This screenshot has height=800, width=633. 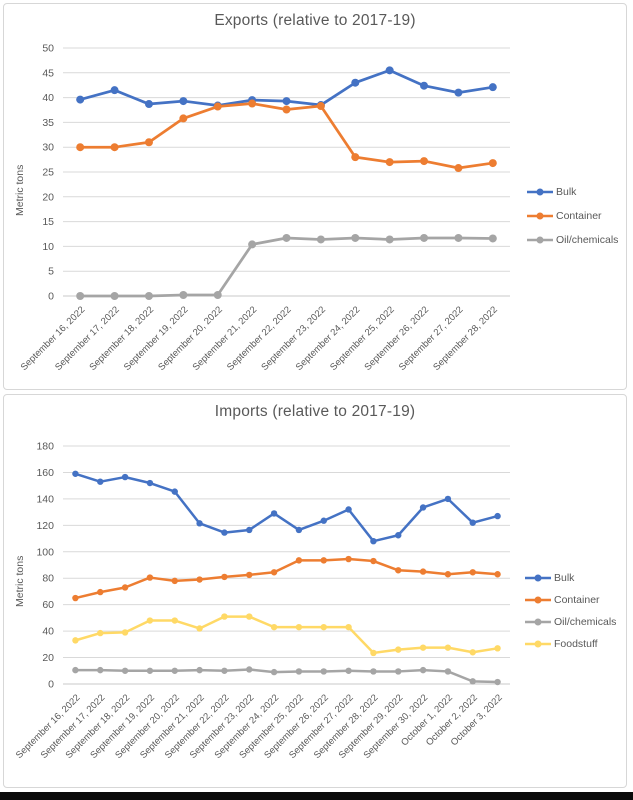 I want to click on series-markers-bulk, so click(x=286, y=507).